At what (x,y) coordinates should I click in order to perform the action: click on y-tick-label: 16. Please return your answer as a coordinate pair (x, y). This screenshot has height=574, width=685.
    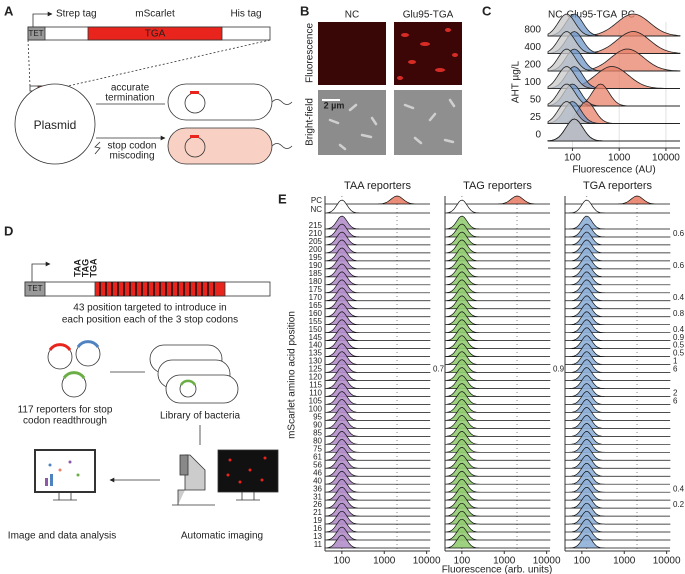
    Looking at the image, I should click on (317, 528).